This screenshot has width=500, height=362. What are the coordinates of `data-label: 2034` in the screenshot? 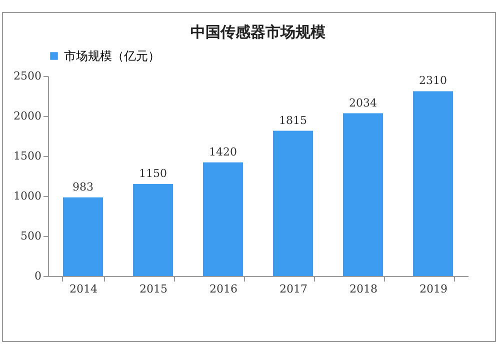 It's located at (363, 103).